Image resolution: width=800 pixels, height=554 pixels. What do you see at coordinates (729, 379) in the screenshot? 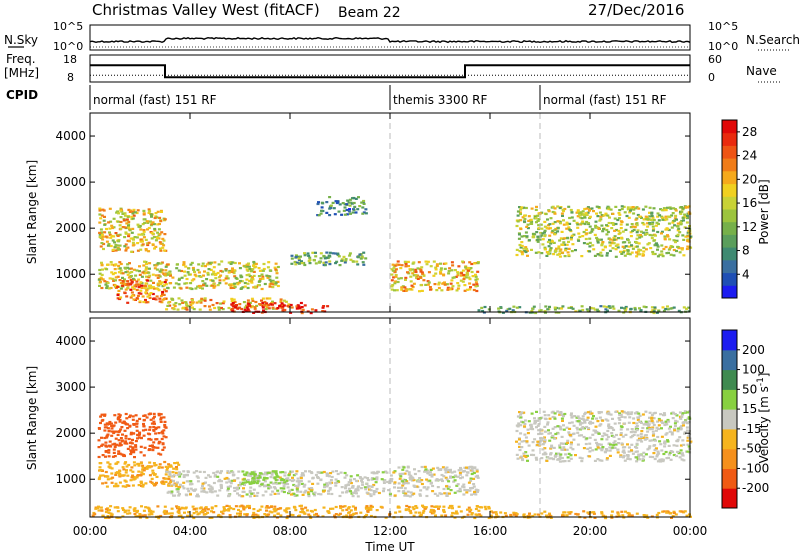
I see `colorbar-swatch` at bounding box center [729, 379].